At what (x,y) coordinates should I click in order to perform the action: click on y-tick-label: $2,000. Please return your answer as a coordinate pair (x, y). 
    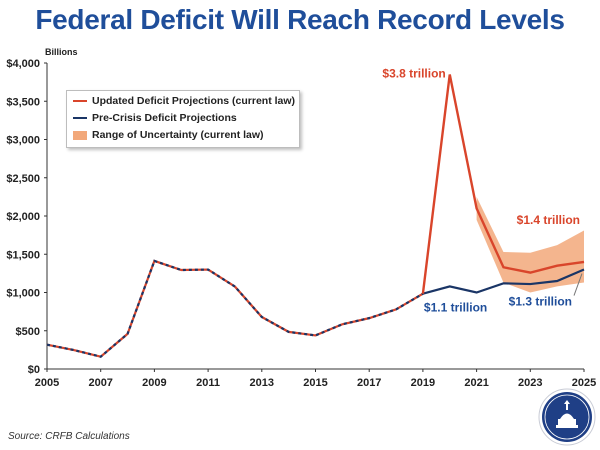
    Looking at the image, I should click on (23, 217).